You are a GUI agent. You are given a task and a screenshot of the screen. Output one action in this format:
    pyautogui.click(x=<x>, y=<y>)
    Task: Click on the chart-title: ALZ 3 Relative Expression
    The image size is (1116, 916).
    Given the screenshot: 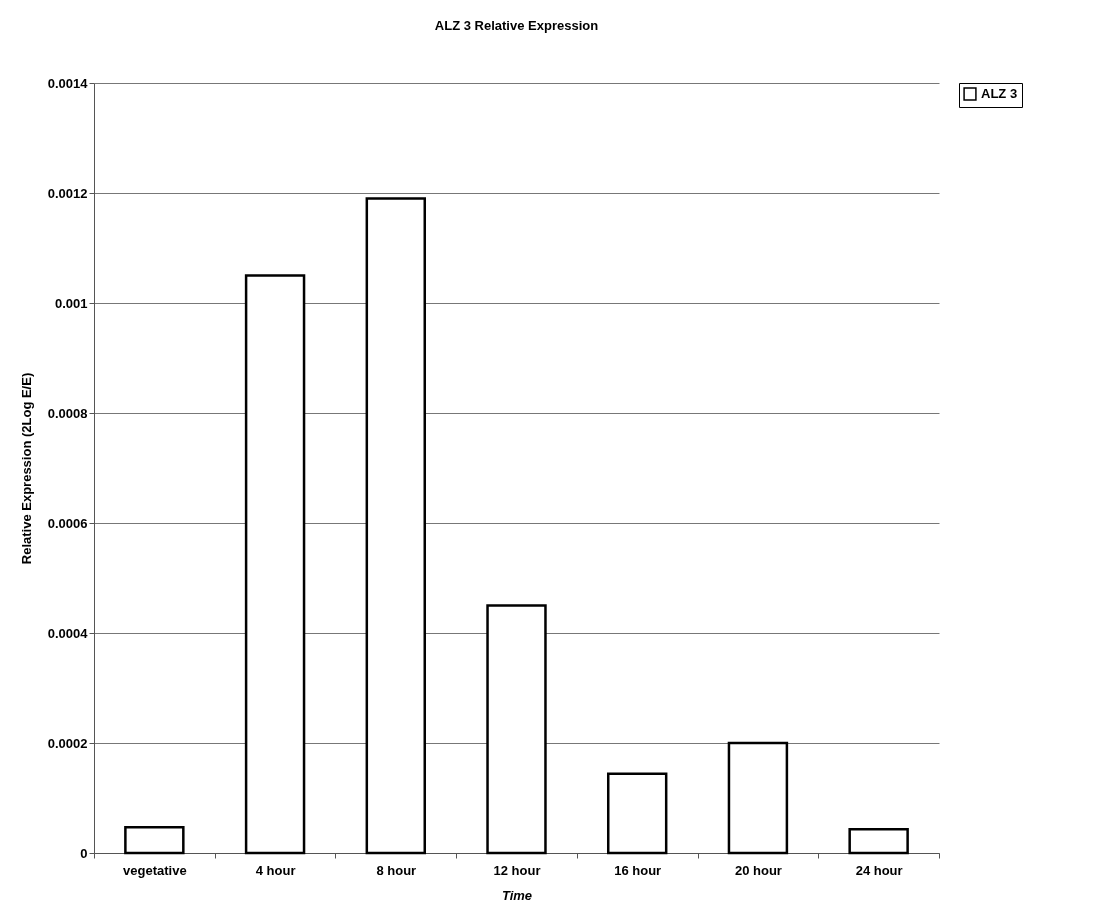 What is the action you would take?
    pyautogui.click(x=516, y=25)
    